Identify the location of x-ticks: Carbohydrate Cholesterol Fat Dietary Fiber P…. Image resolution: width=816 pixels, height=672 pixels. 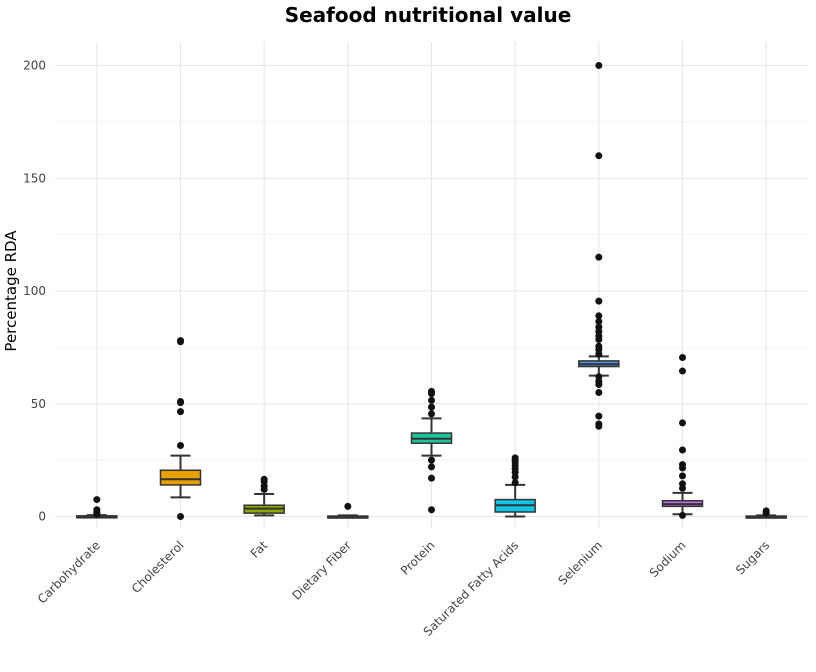
(403, 588).